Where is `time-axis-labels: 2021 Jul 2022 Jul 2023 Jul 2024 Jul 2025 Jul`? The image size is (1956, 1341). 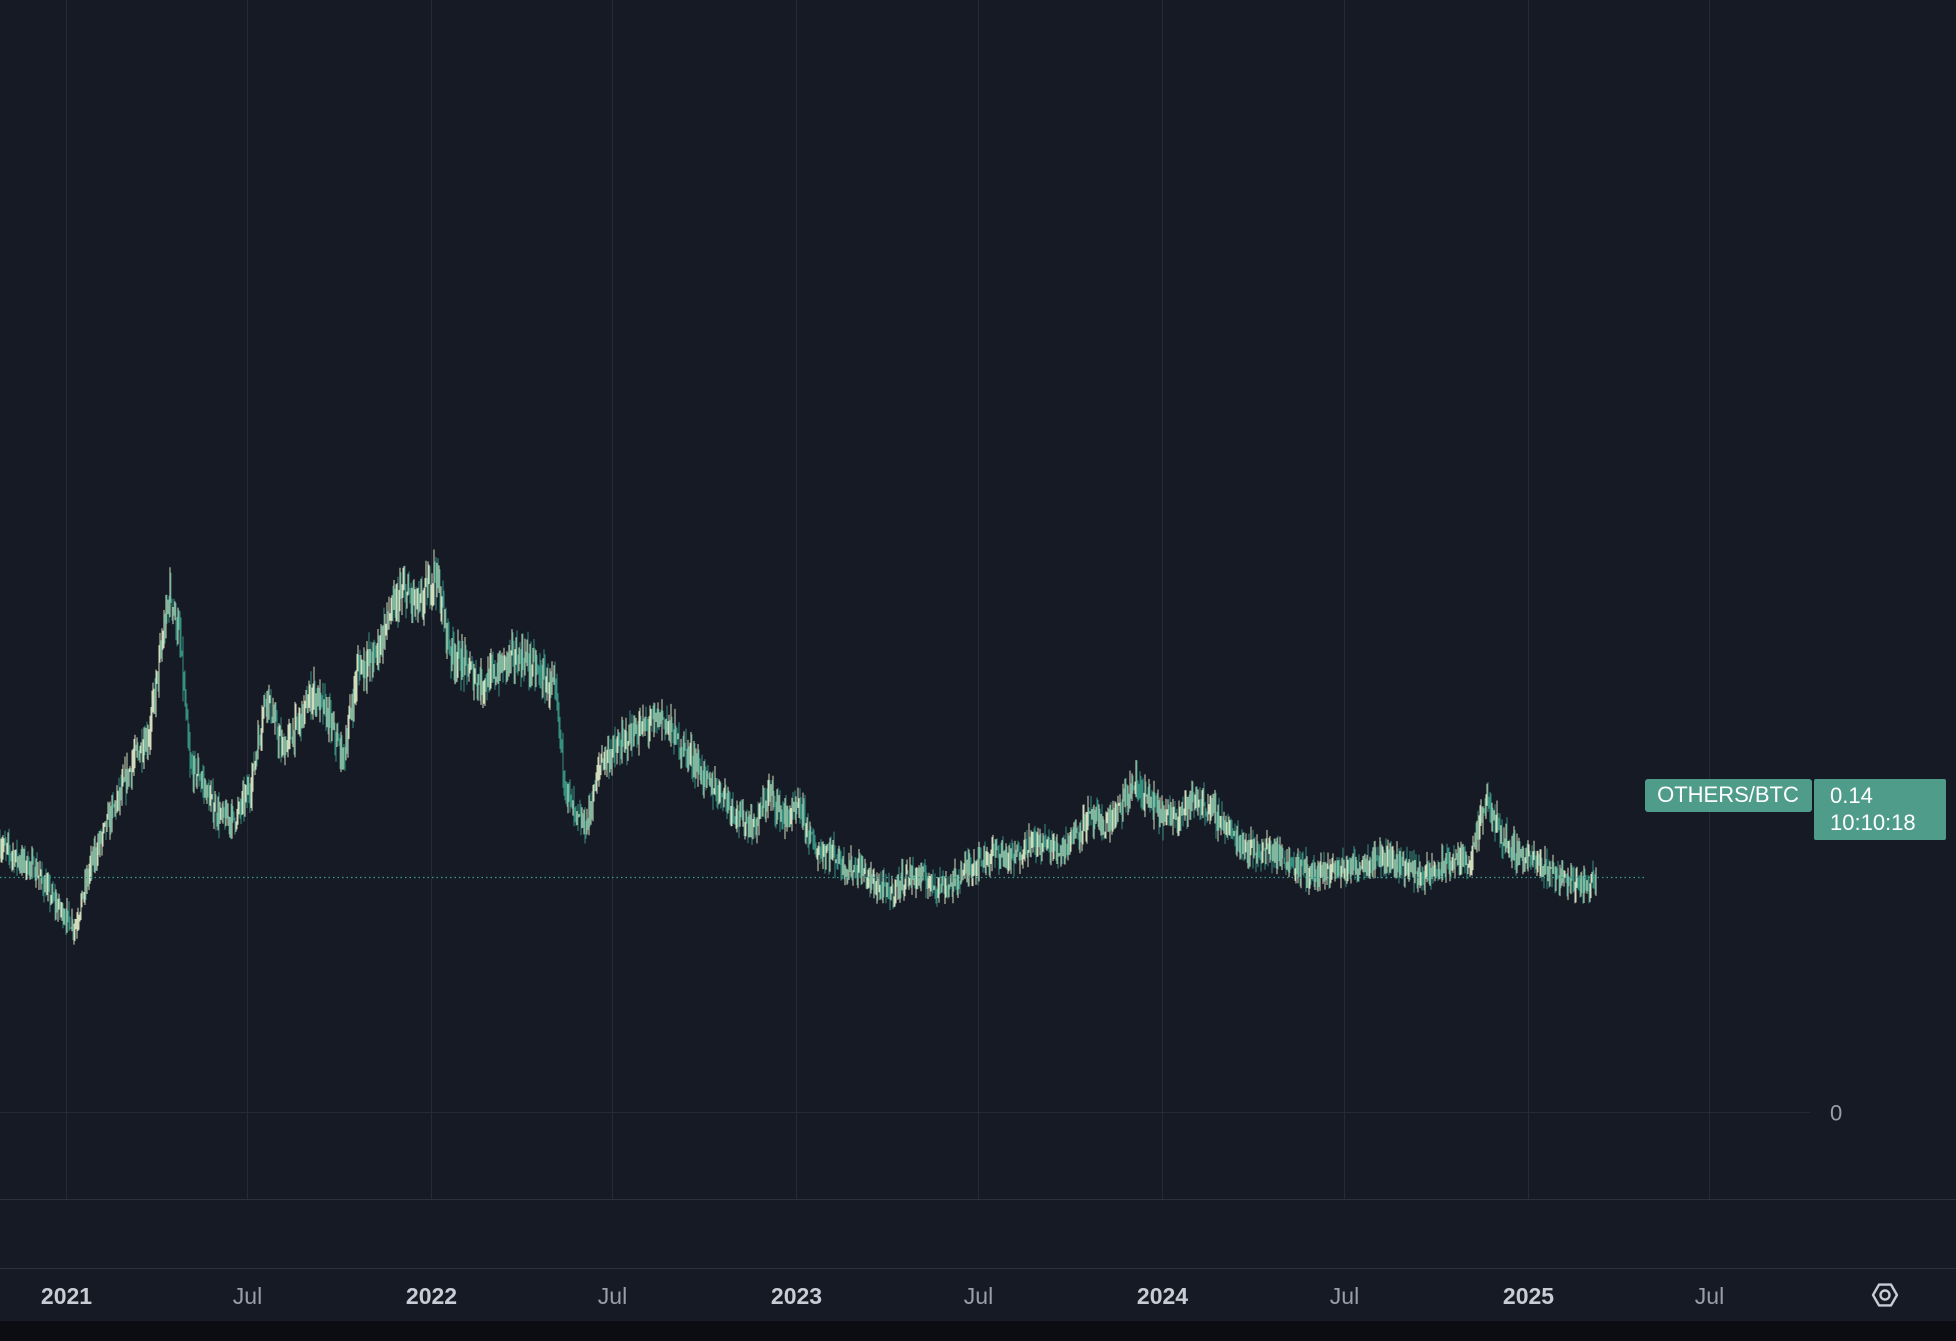
time-axis-labels: 2021 Jul 2022 Jul 2023 Jul 2024 Jul 2025 Jul is located at coordinates (882, 1296).